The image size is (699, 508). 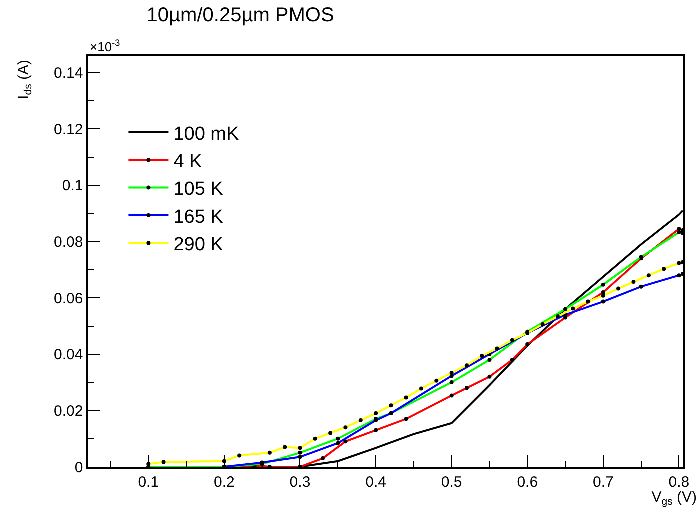 What do you see at coordinates (300, 482) in the screenshot?
I see `x-tick-label: 0.3` at bounding box center [300, 482].